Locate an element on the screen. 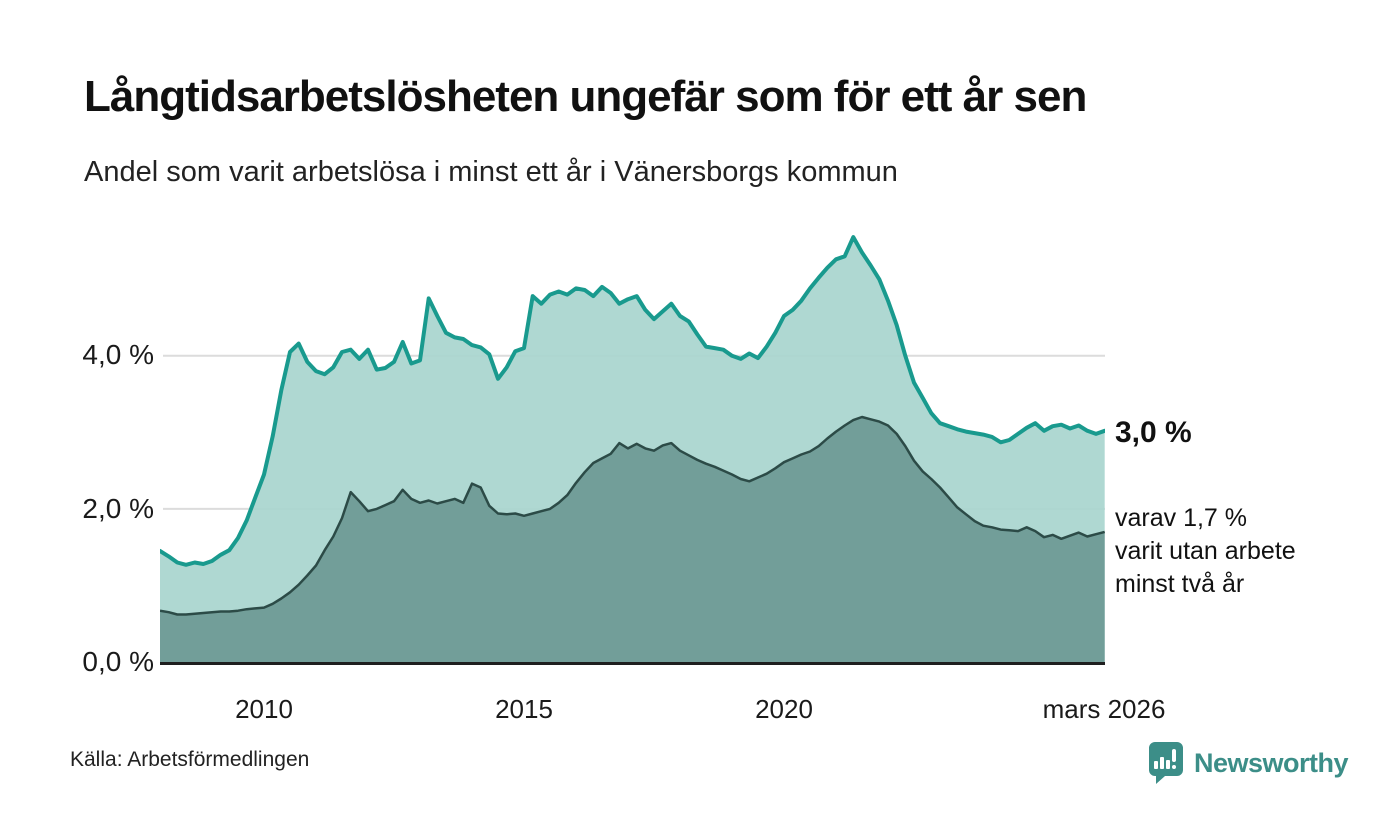 This screenshot has height=840, width=1400. y-axis-label-4: 4,0 % is located at coordinates (118, 354).